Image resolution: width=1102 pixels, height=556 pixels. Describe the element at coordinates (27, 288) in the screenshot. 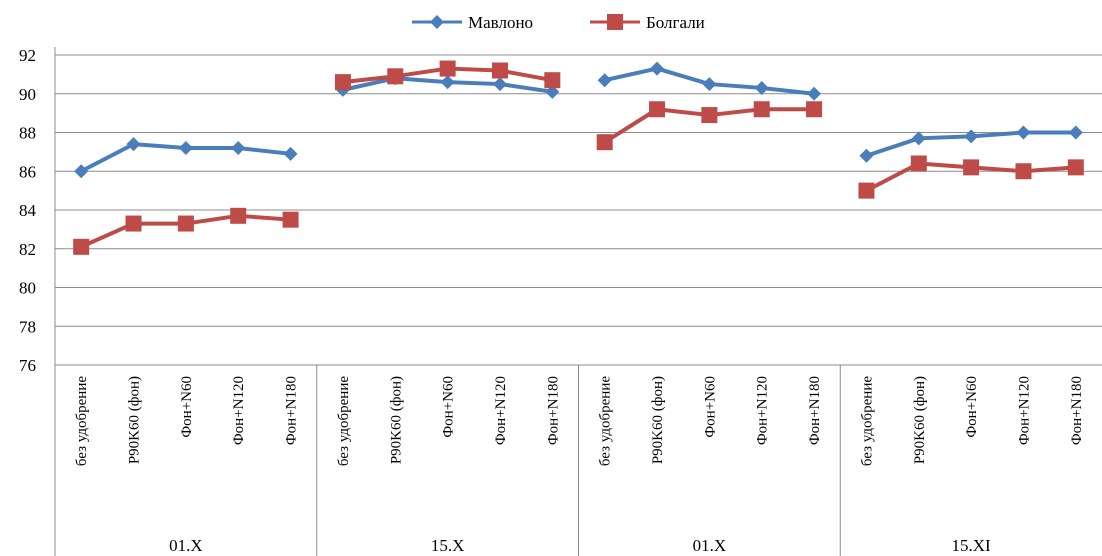

I see `y-tick-label-80: 80` at that location.